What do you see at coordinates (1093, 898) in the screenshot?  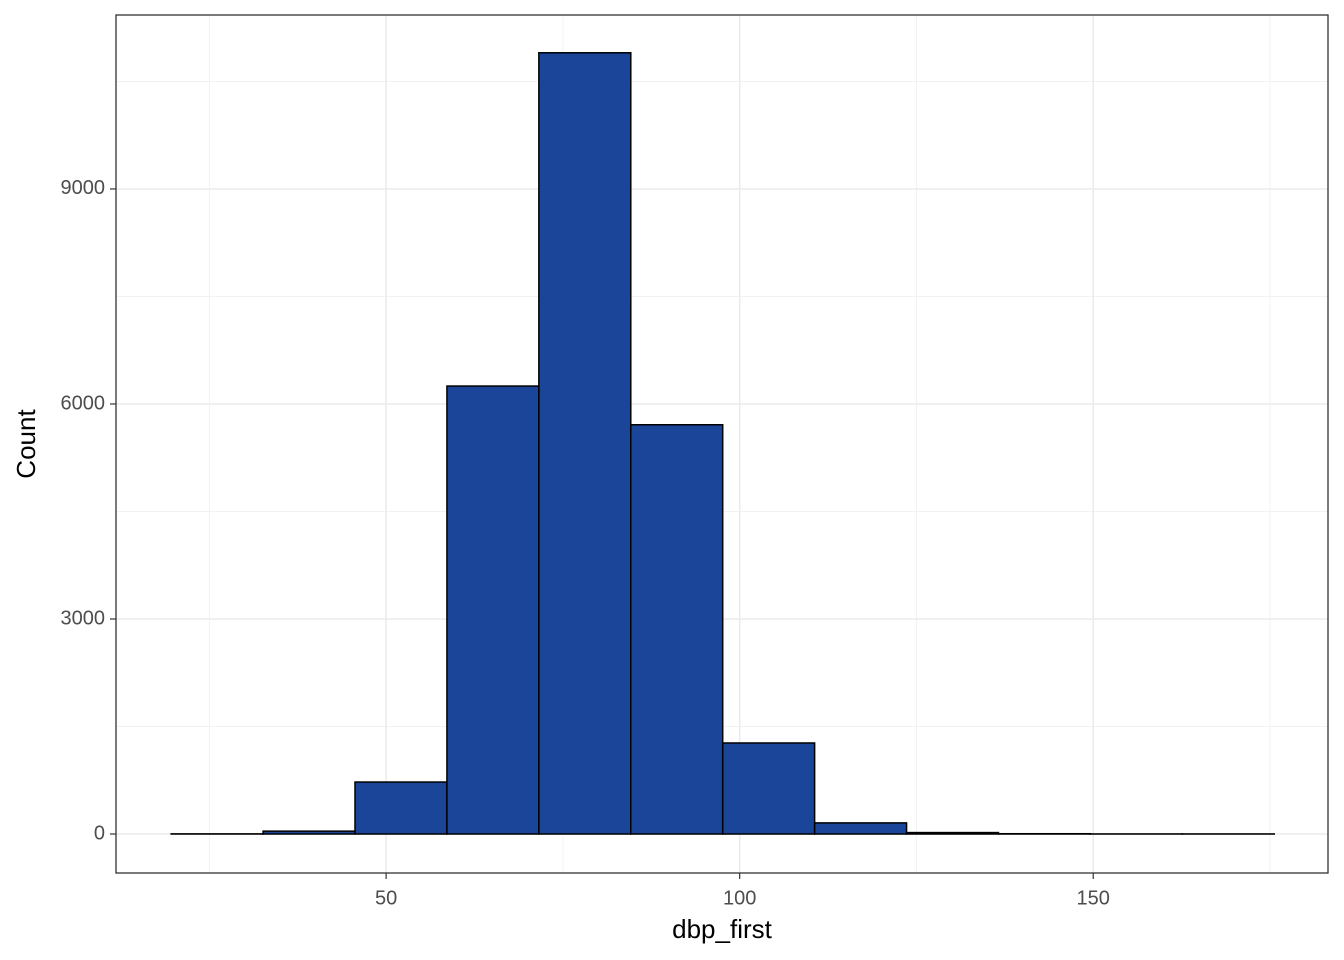 I see `x-tick-label: 150` at bounding box center [1093, 898].